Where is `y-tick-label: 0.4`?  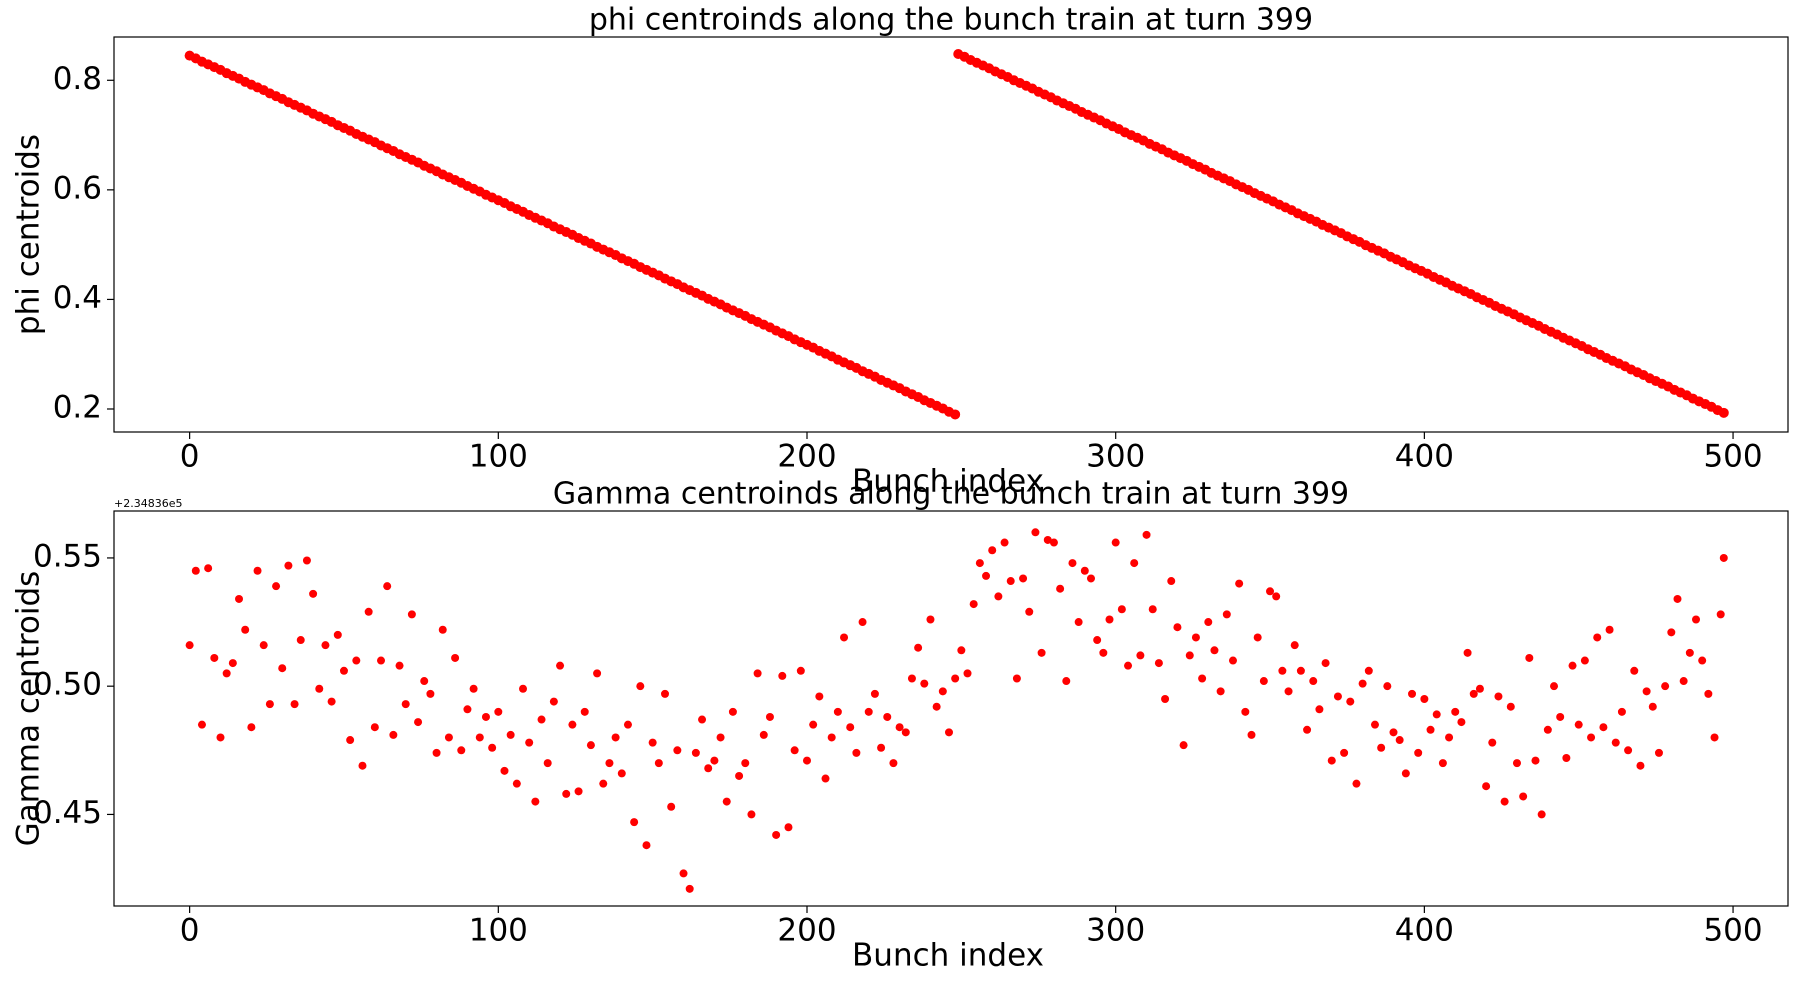
y-tick-label: 0.4 is located at coordinates (77, 298).